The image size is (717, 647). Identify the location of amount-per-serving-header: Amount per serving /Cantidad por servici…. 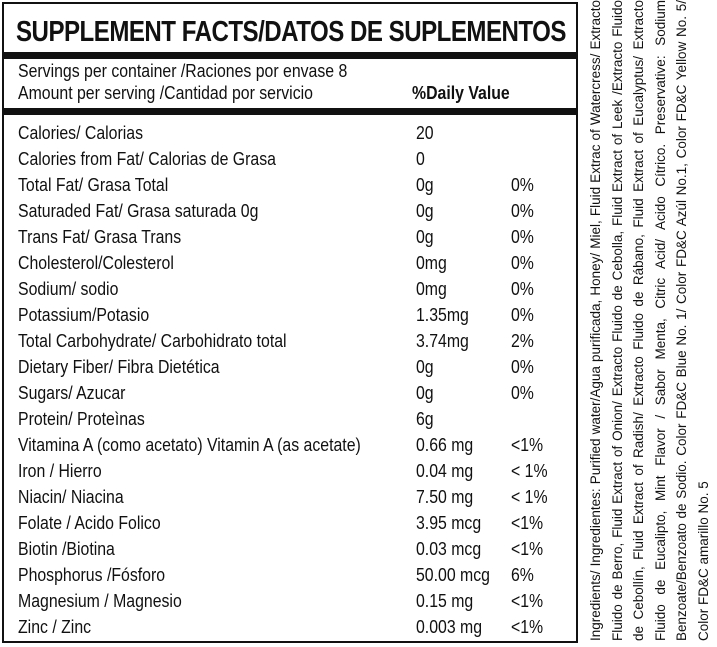
(165, 93).